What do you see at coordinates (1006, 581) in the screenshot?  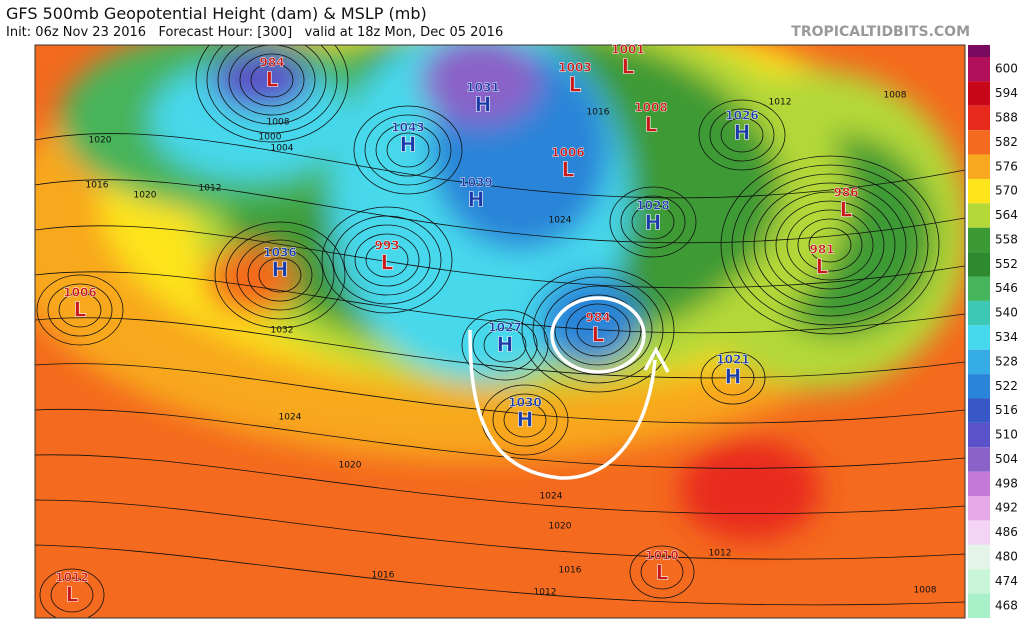 I see `colorbar-label: 474` at bounding box center [1006, 581].